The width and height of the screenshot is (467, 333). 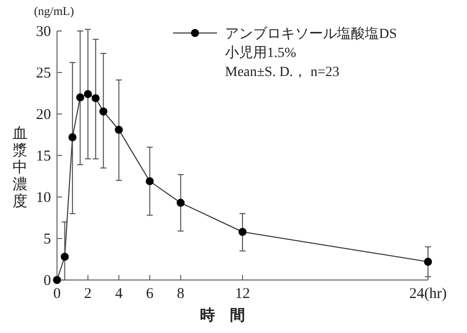 I want to click on y-axis-title: 血漿中濃度, so click(x=20, y=167).